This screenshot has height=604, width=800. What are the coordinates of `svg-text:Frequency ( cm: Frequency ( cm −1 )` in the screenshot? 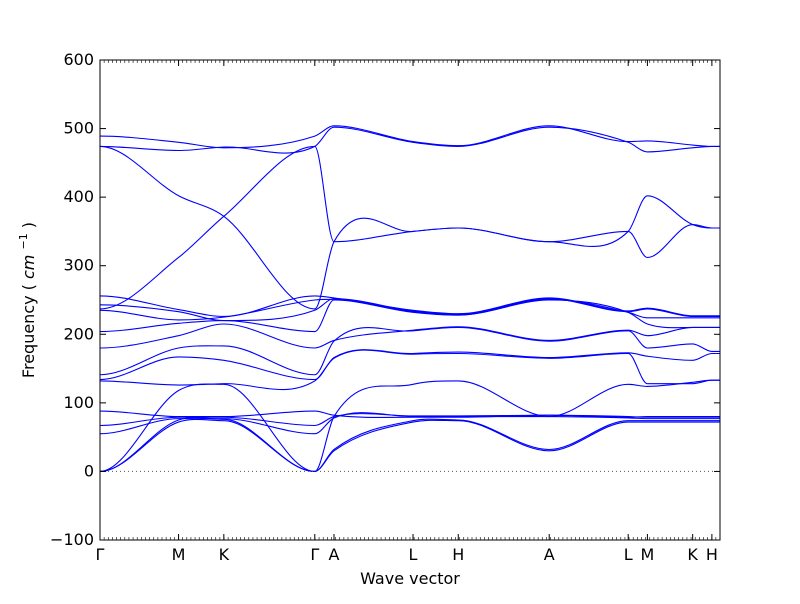 It's located at (25, 300).